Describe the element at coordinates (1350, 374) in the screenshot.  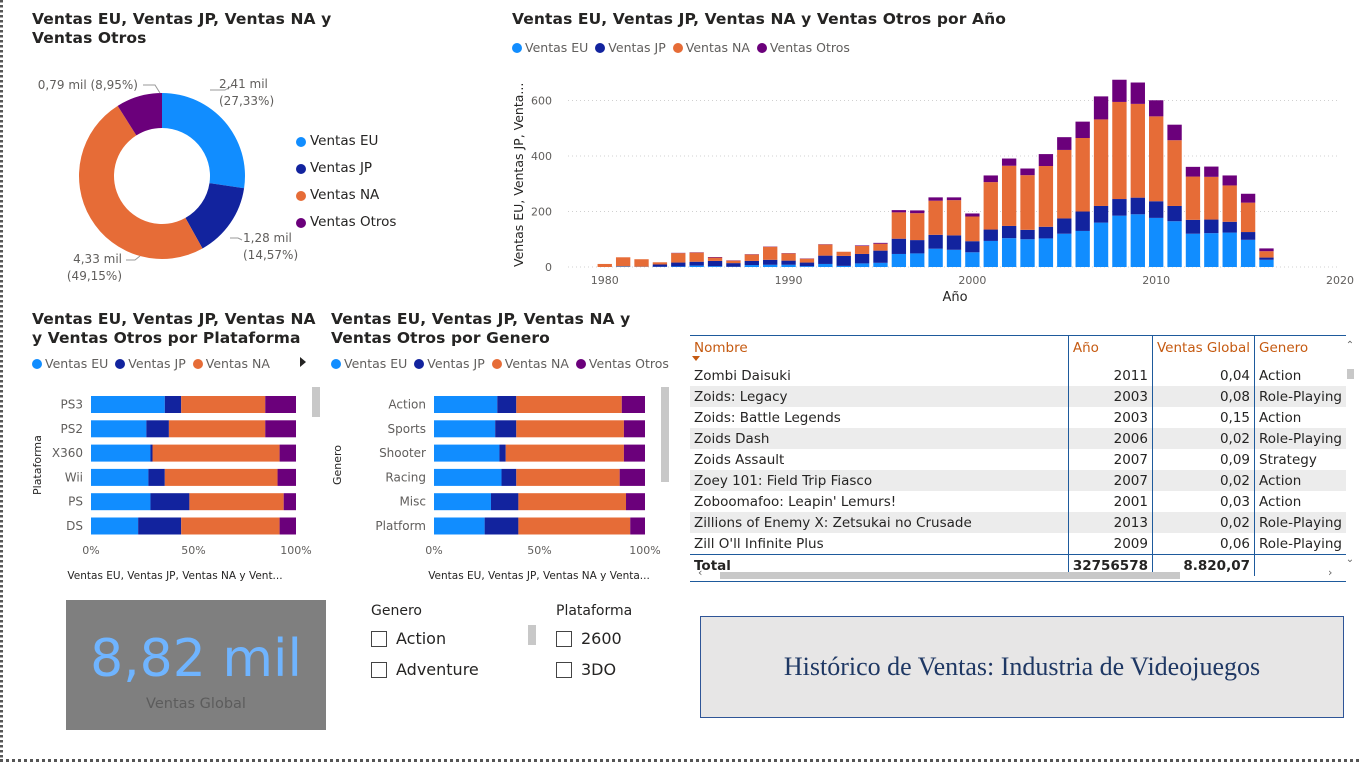
I see `table-vscroll-thumb` at that location.